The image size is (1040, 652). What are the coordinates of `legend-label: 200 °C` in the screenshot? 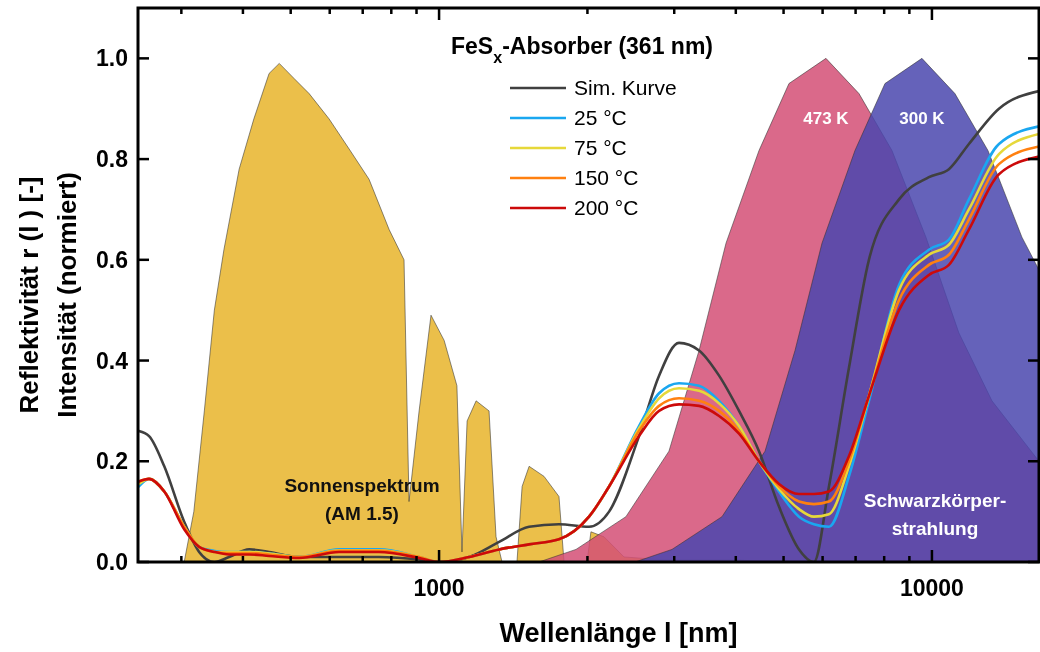 It's located at (606, 207).